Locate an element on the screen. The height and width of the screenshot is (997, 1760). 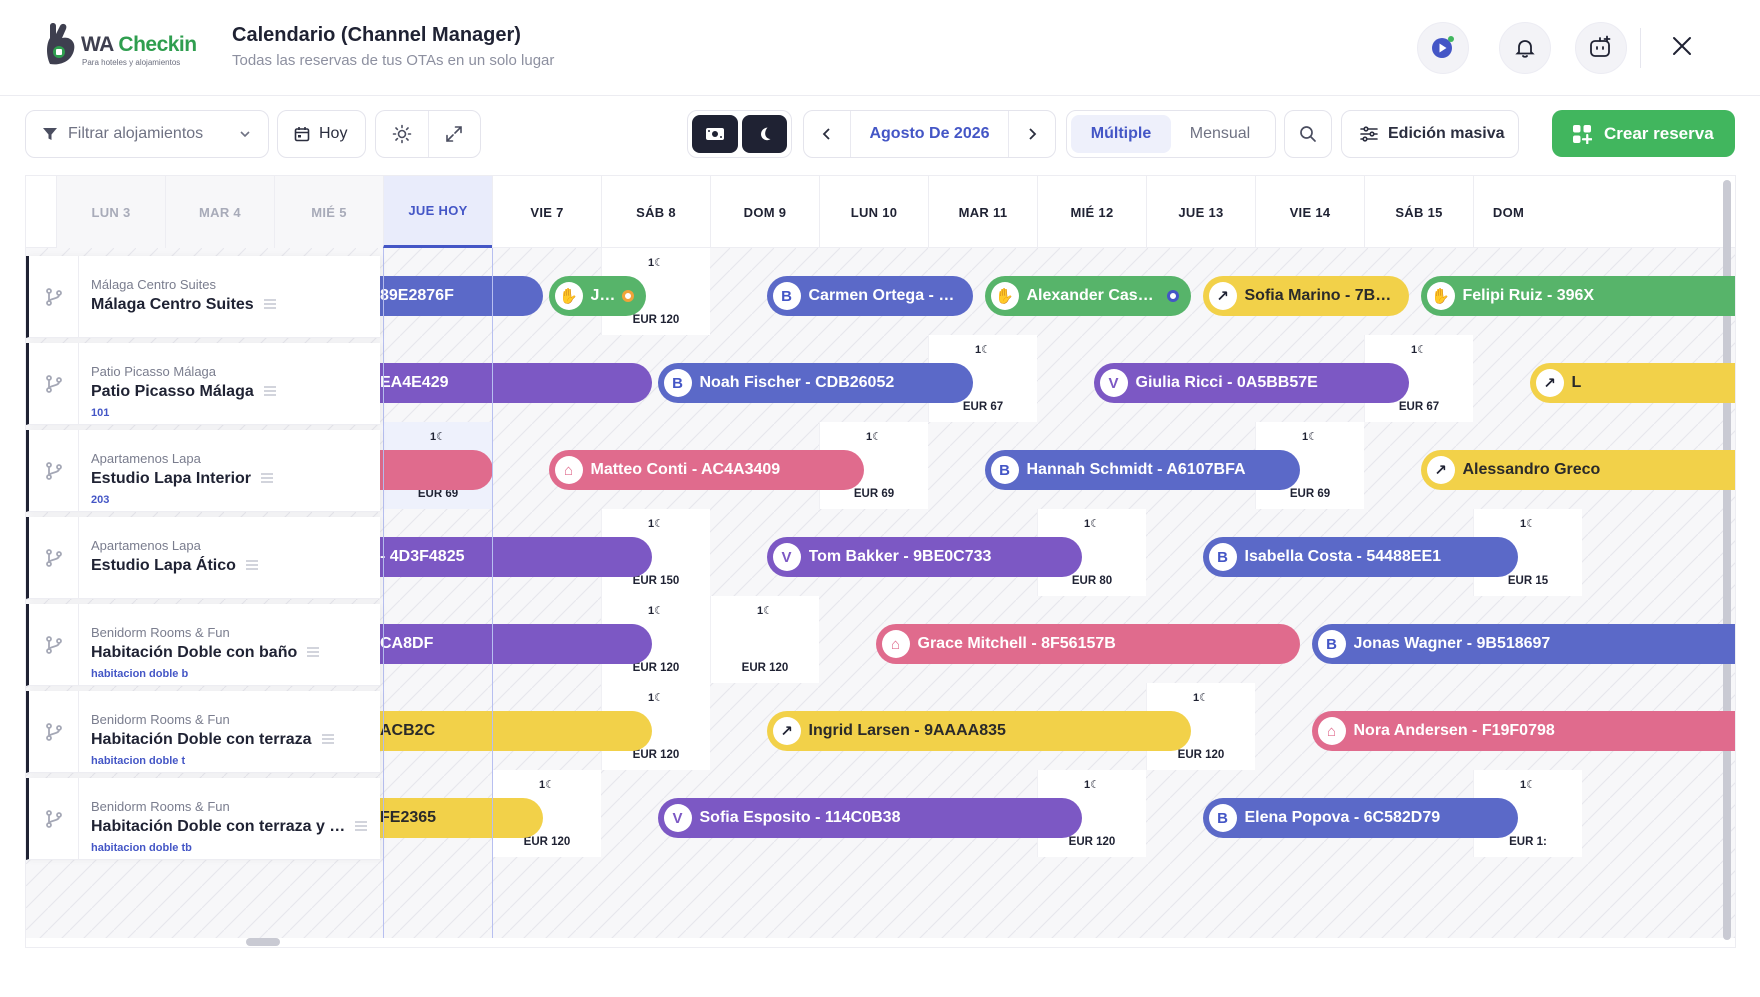
booking-bar: - 4D3F4825 is located at coordinates (516, 557).